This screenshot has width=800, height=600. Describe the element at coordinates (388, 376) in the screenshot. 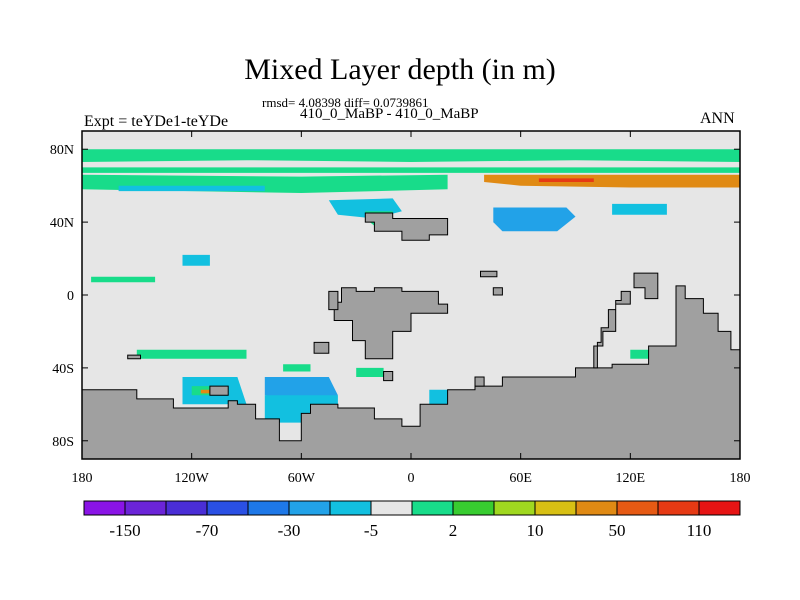

I see `land-southern-islet-c` at that location.